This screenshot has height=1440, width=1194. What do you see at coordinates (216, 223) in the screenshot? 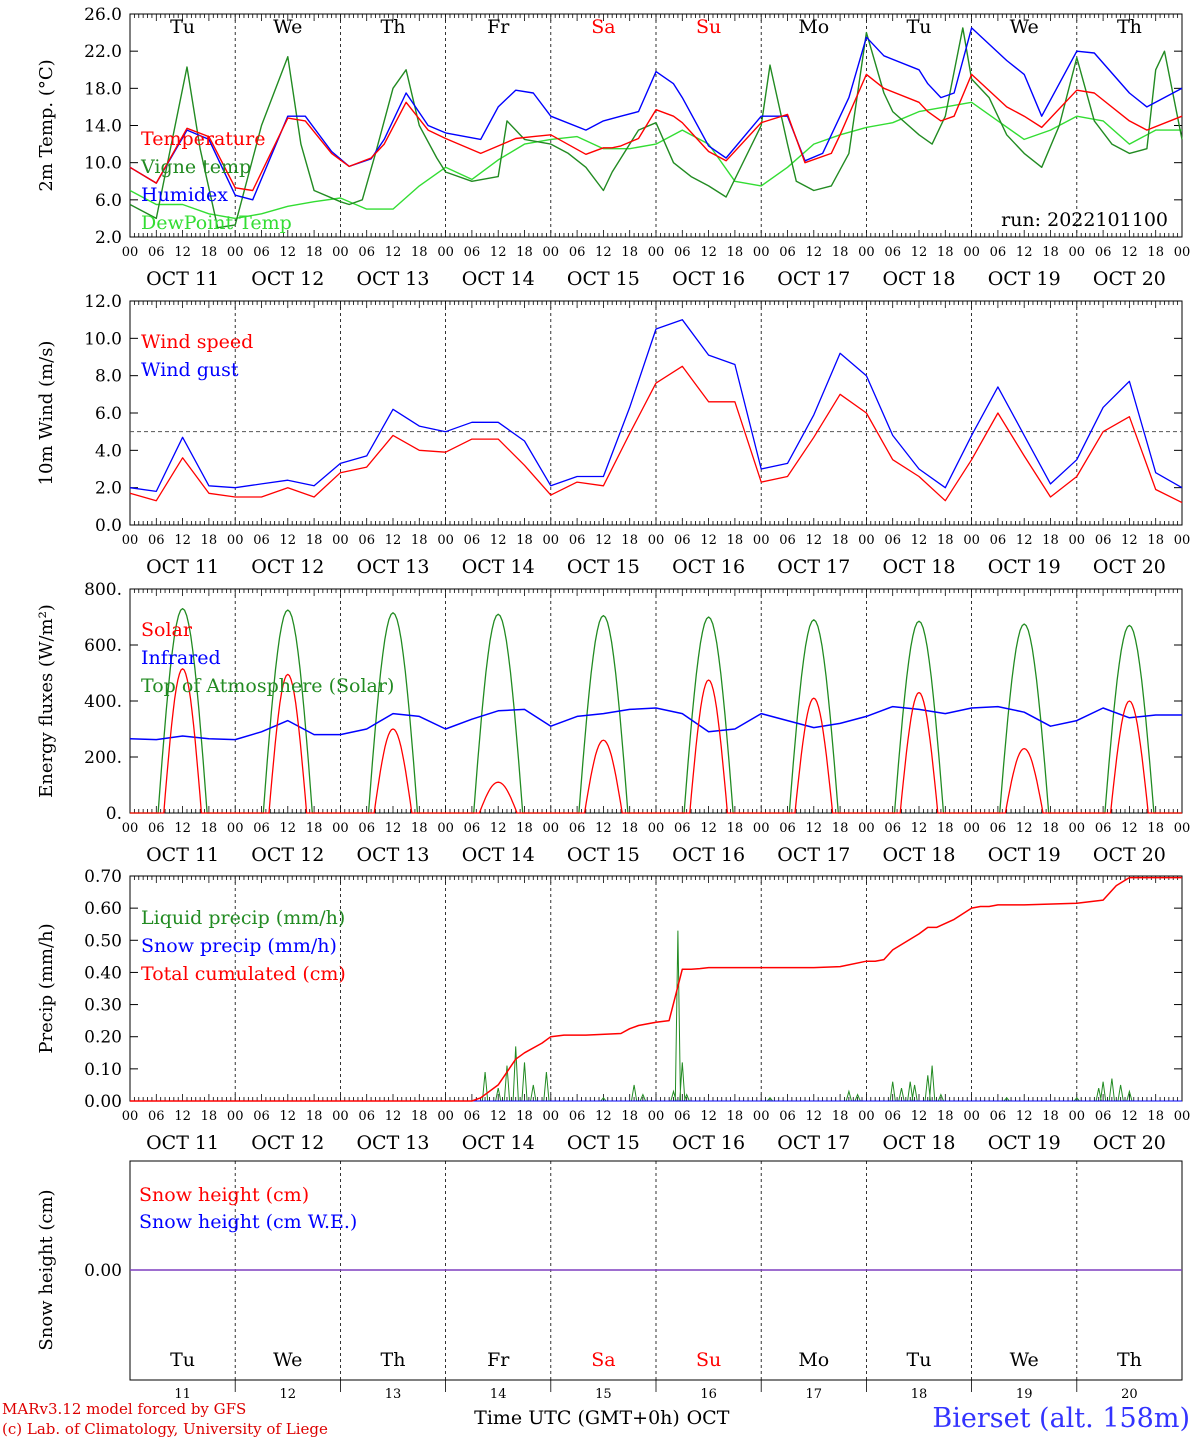
I see `temp-legend-entry: DewPoint Temp` at bounding box center [216, 223].